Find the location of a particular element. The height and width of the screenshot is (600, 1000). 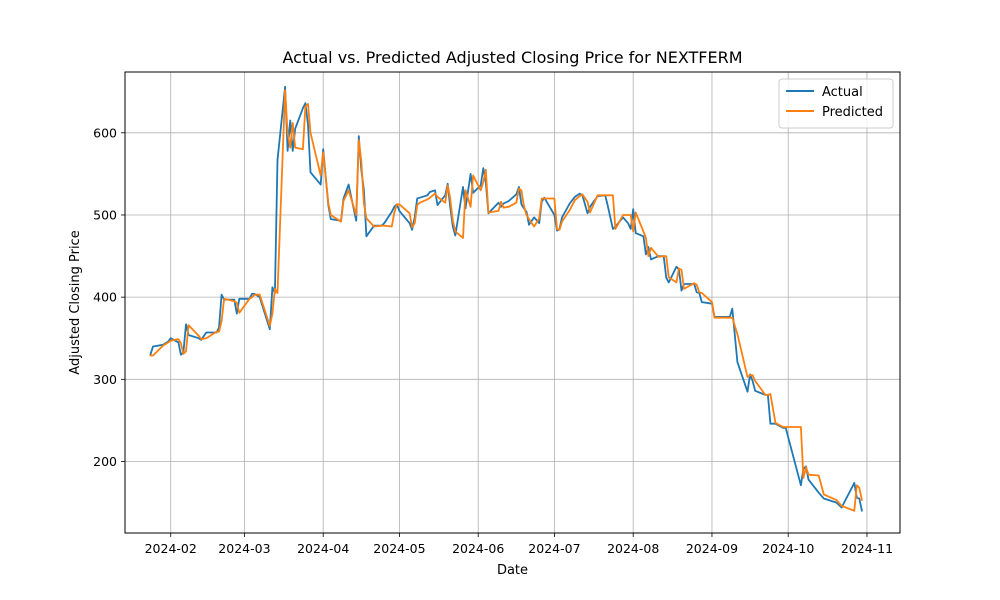

x-tick-label: 2024-07 is located at coordinates (554, 548).